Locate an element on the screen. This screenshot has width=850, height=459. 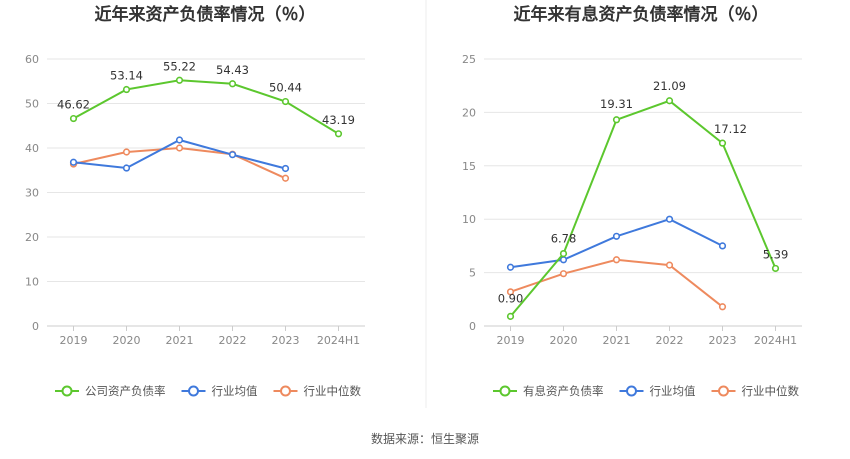
data-label: 46.62 is located at coordinates (73, 105).